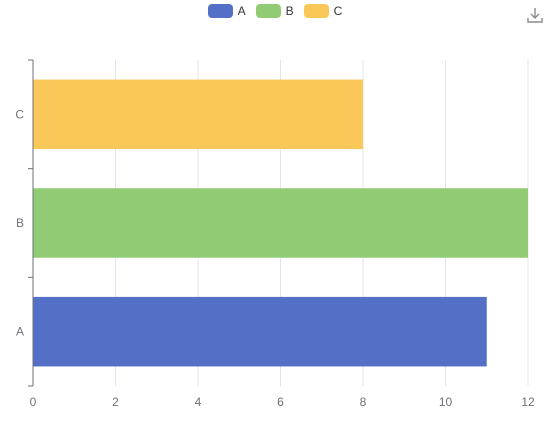 Image resolution: width=550 pixels, height=425 pixels. What do you see at coordinates (220, 11) in the screenshot?
I see `legend-swatch-a` at bounding box center [220, 11].